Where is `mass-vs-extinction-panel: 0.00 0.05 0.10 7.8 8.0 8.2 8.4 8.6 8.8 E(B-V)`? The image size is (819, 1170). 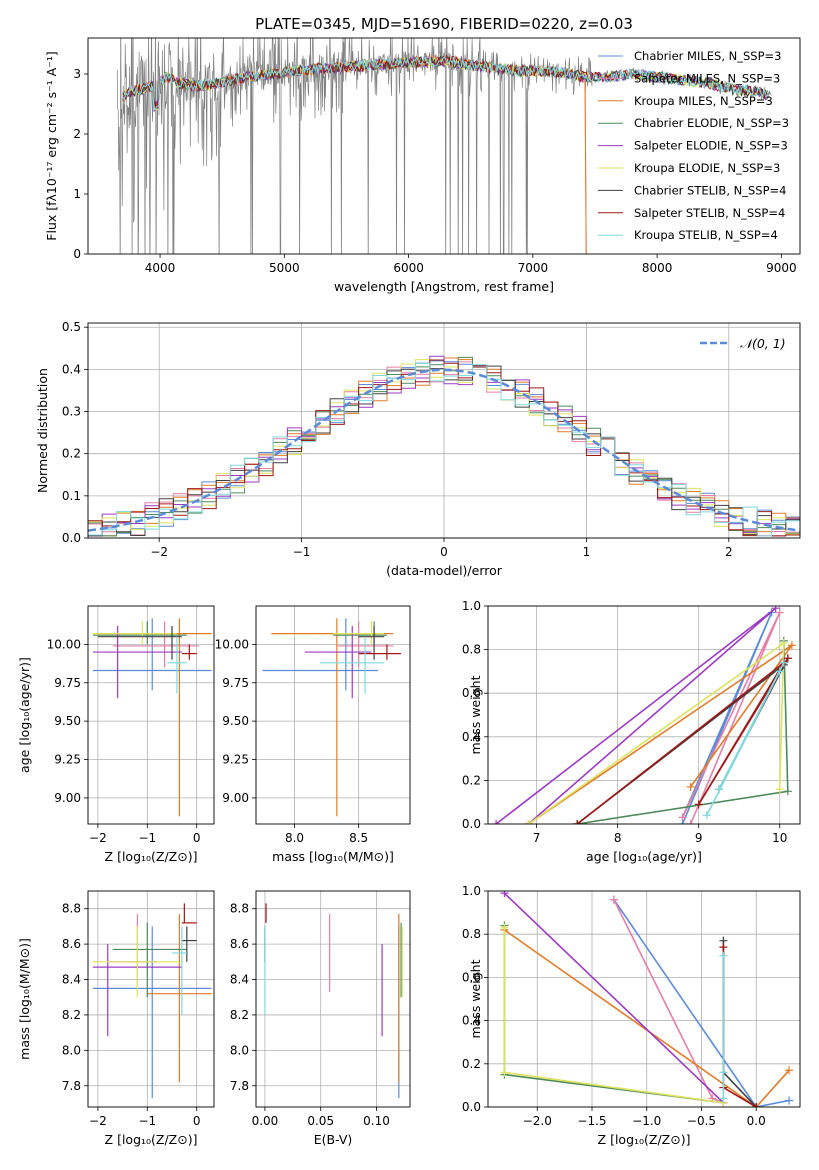
mass-vs-extinction-panel: 0.00 0.05 0.10 7.8 8.0 8.2 8.4 8.6 8.8 E(B-V) is located at coordinates (320, 1018).